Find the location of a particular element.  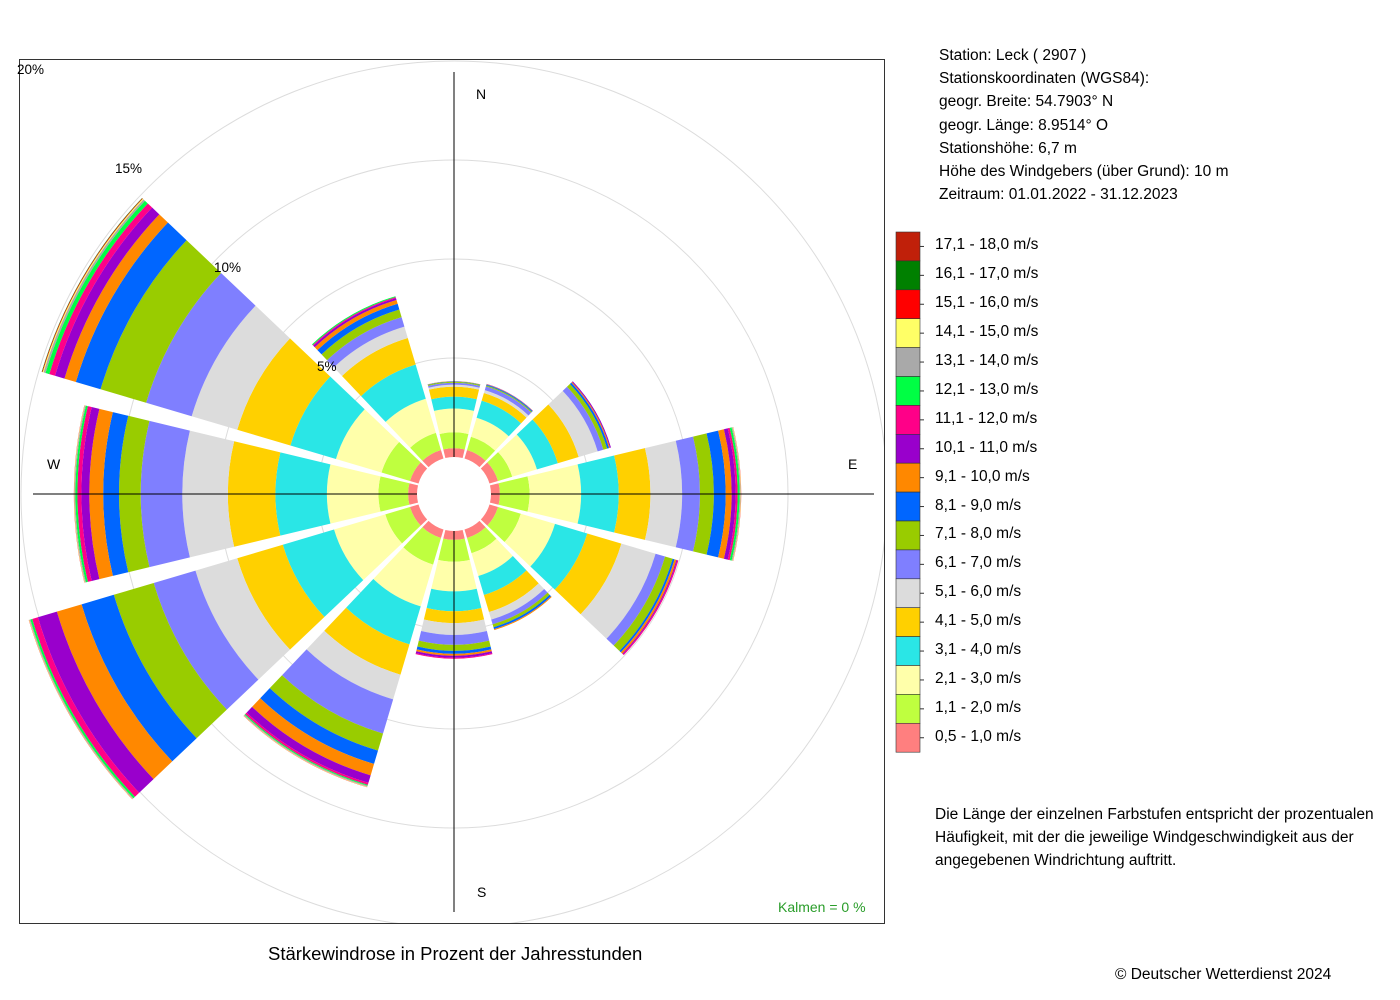

legend is located at coordinates (909, 492).